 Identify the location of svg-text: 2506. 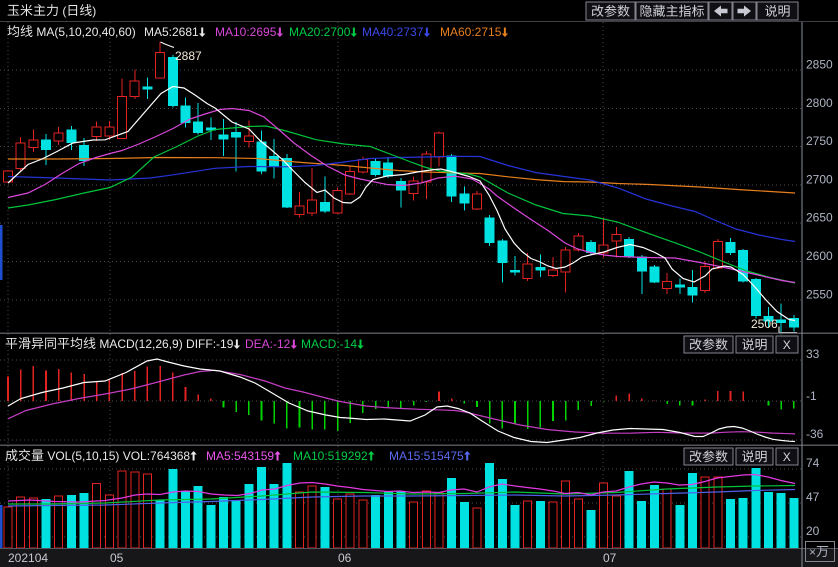
(764, 324).